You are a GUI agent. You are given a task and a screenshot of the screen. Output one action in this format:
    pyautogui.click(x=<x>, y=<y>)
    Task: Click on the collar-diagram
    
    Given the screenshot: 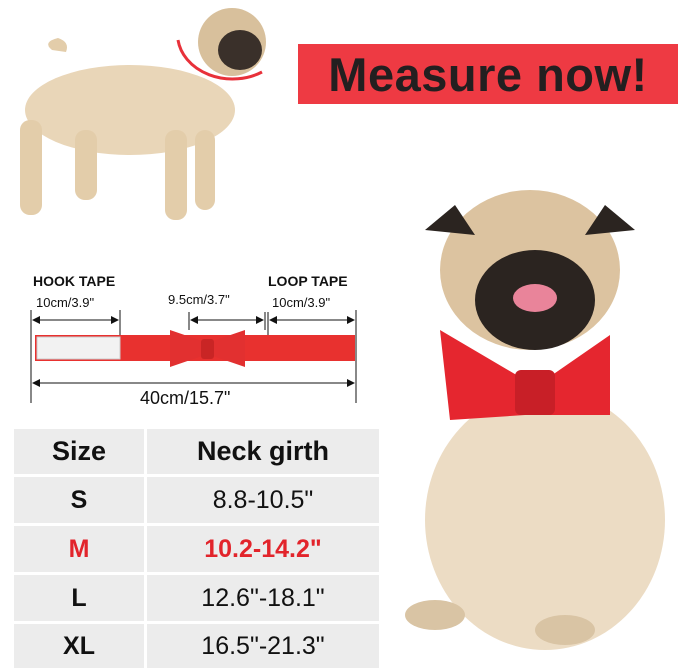 What is the action you would take?
    pyautogui.click(x=193, y=356)
    